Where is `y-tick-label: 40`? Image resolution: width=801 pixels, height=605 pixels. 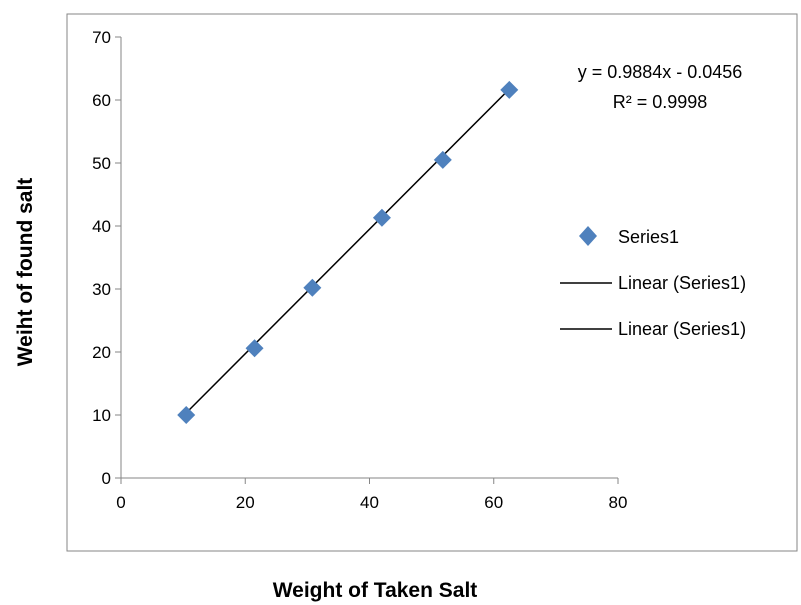 y-tick-label: 40 is located at coordinates (101, 226).